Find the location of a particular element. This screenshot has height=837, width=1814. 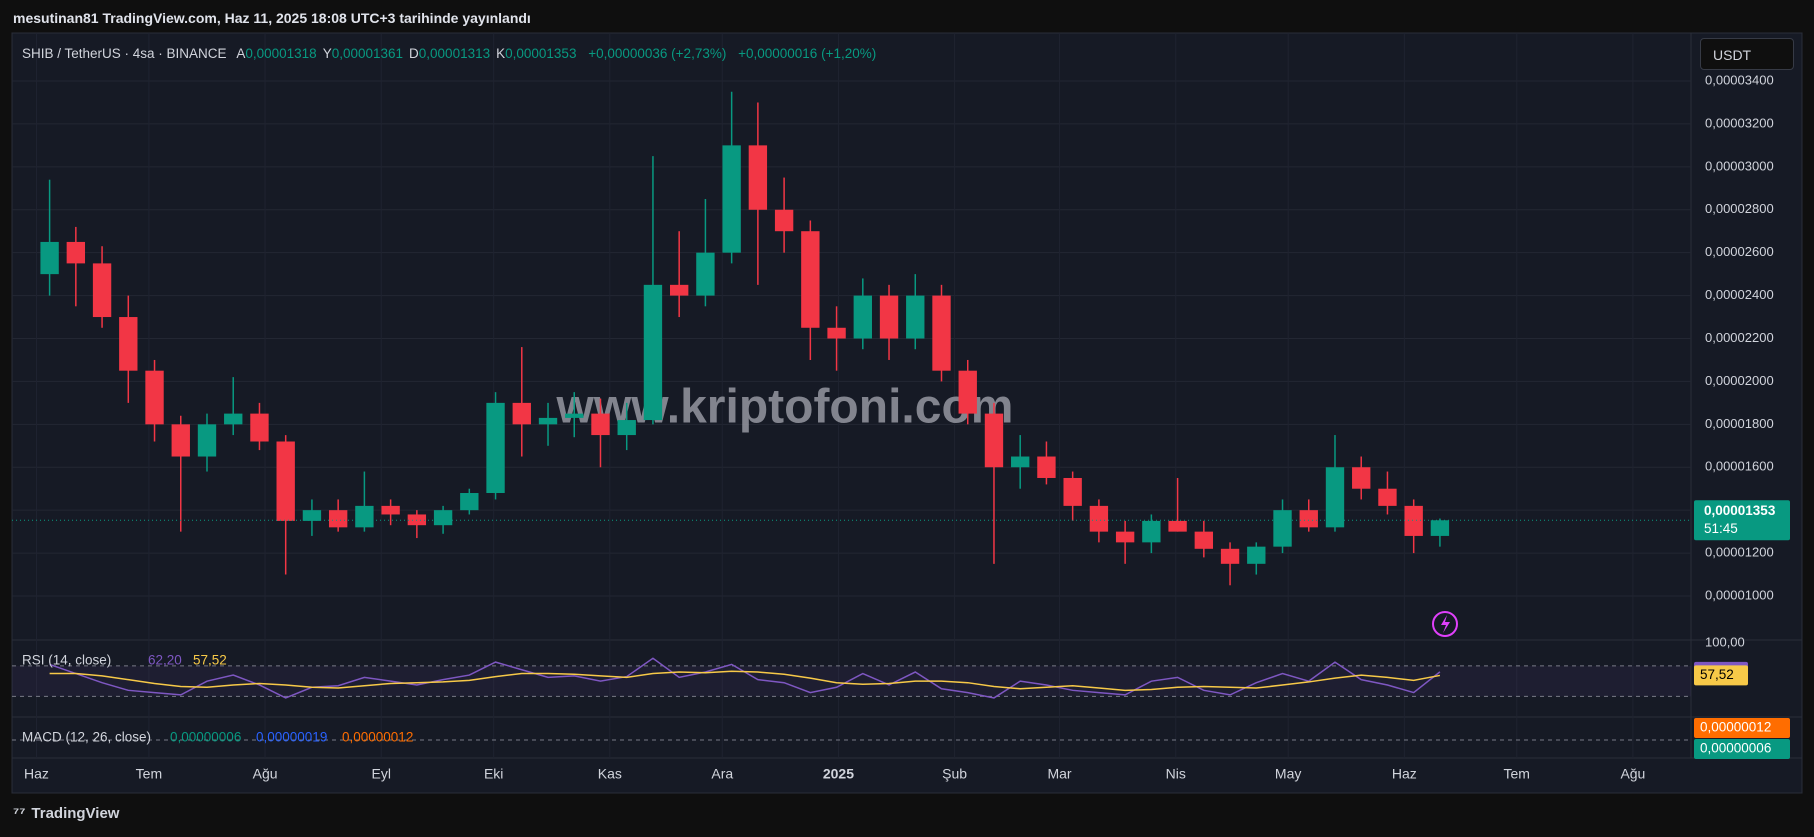

logo: ⁷⁷ is located at coordinates (19, 813).